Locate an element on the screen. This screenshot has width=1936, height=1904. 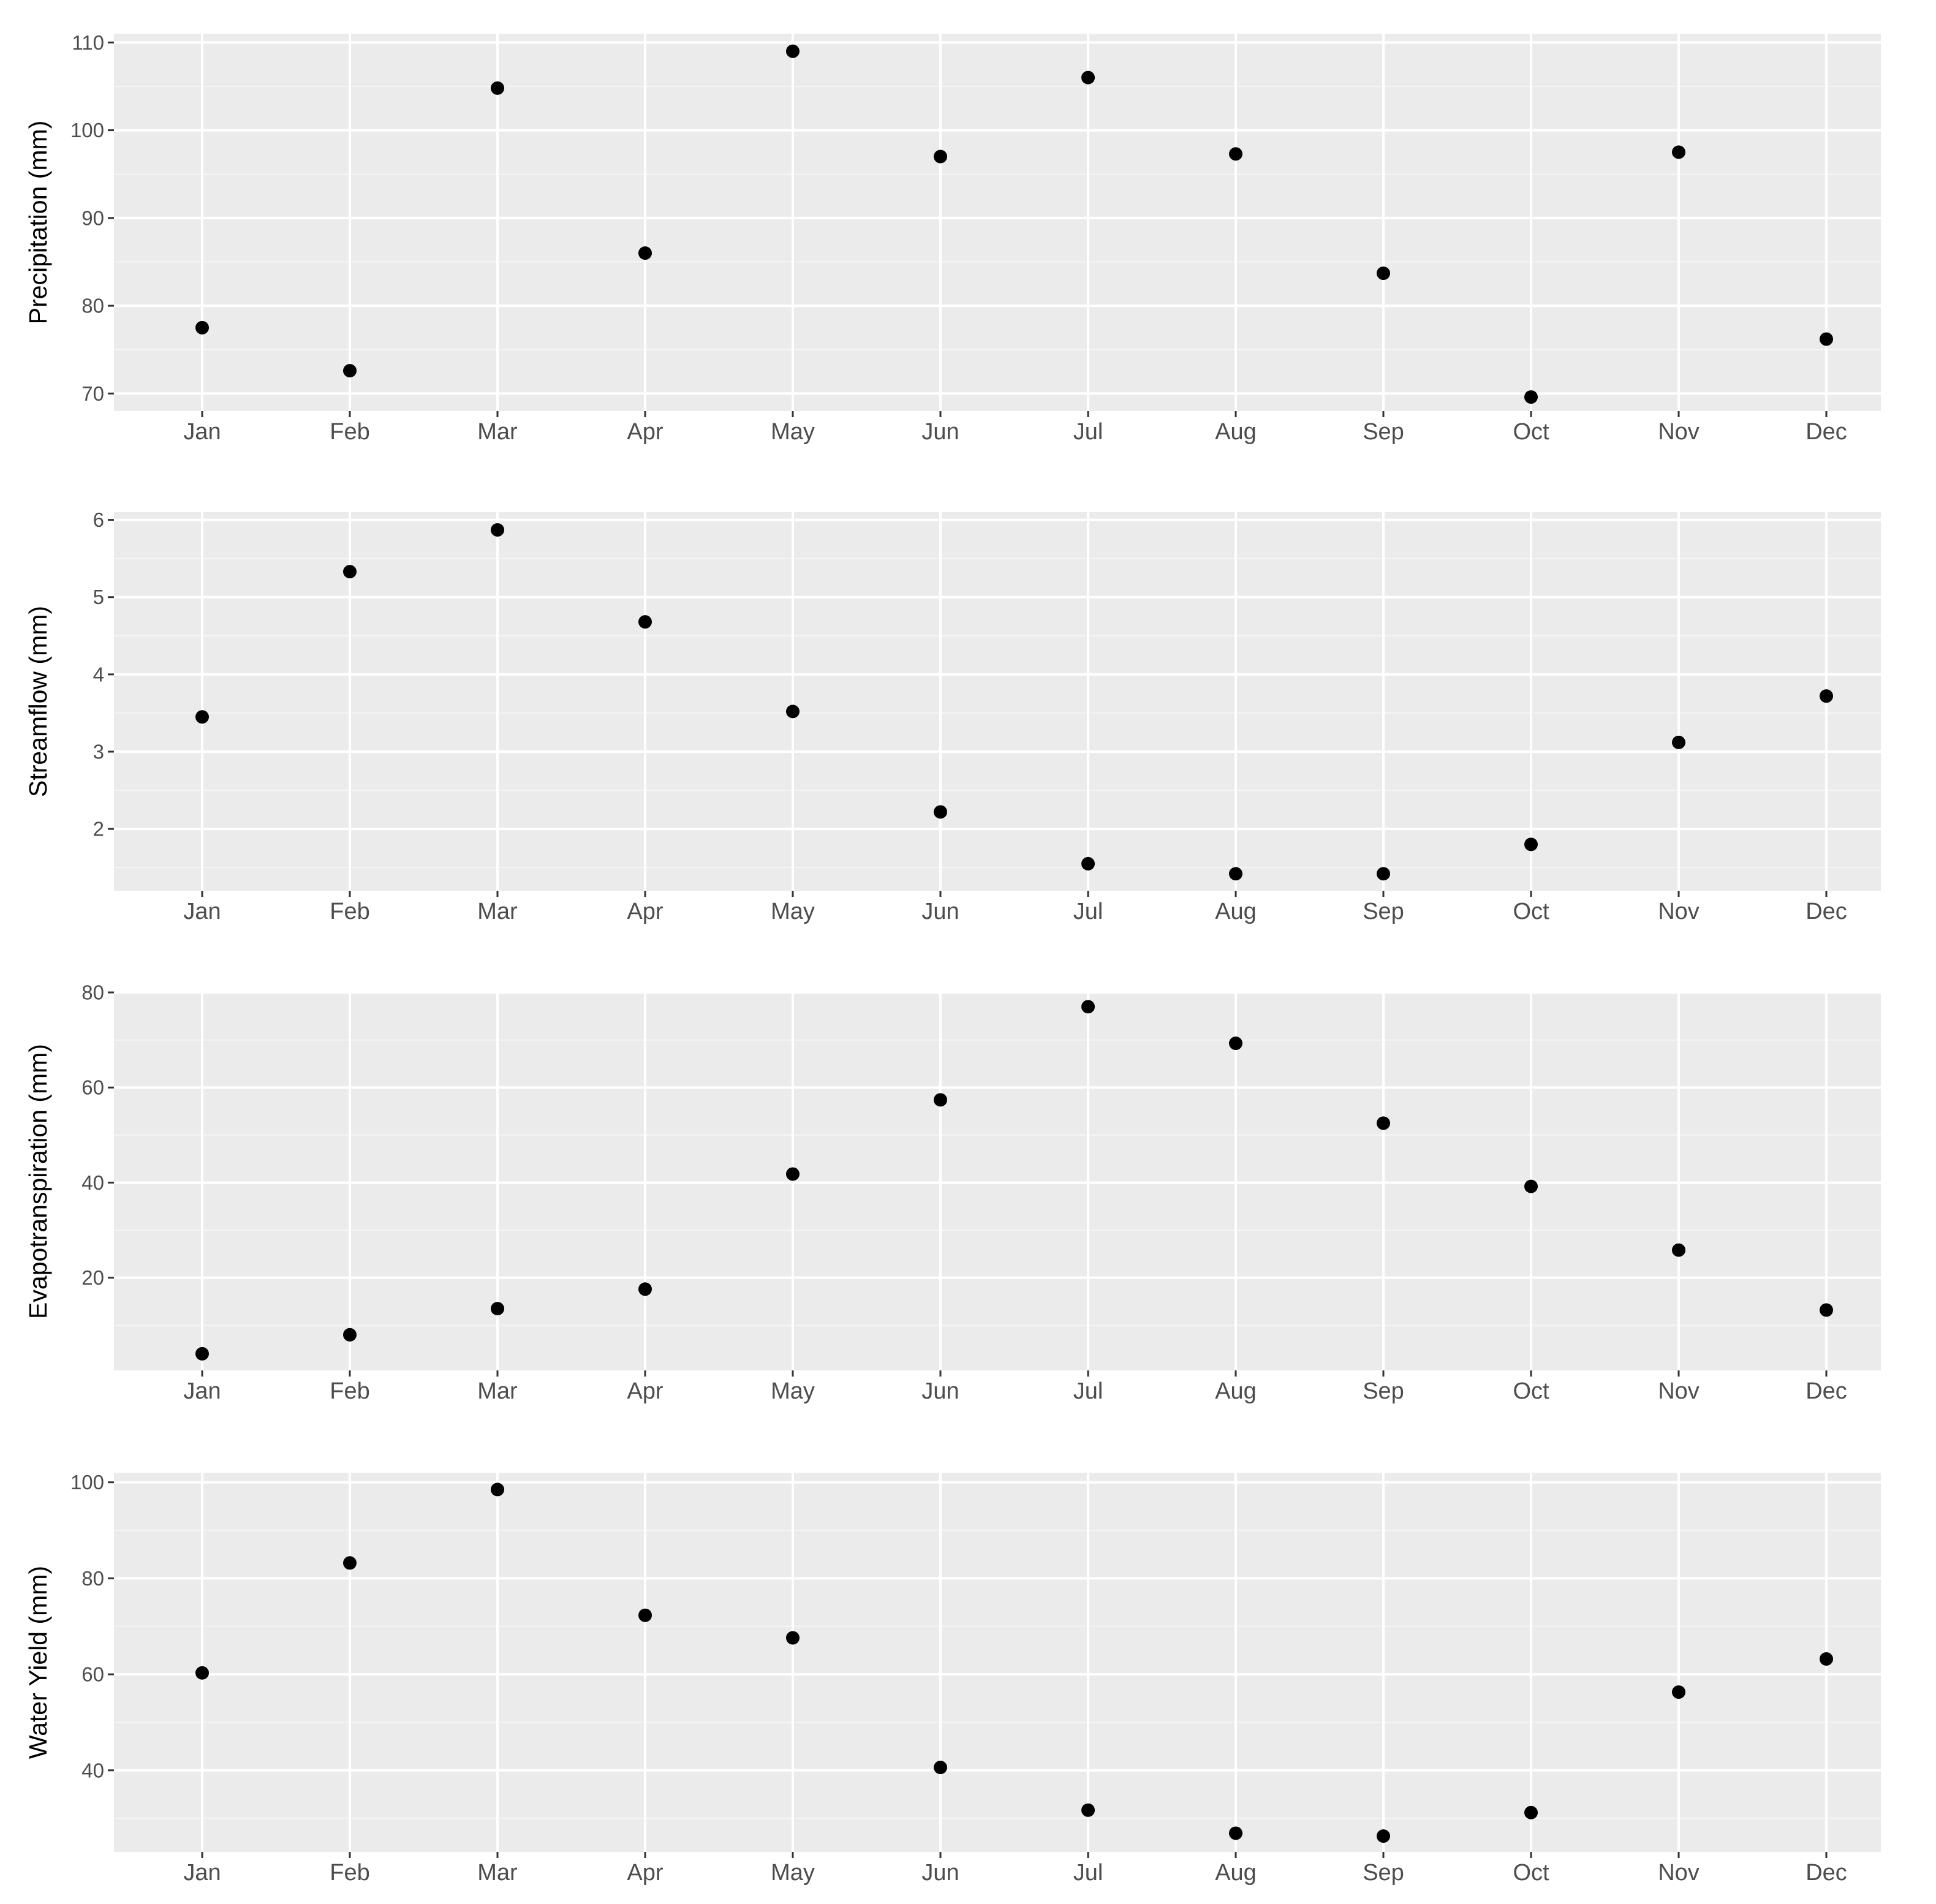
y-tick-label: 70 is located at coordinates (93, 393).